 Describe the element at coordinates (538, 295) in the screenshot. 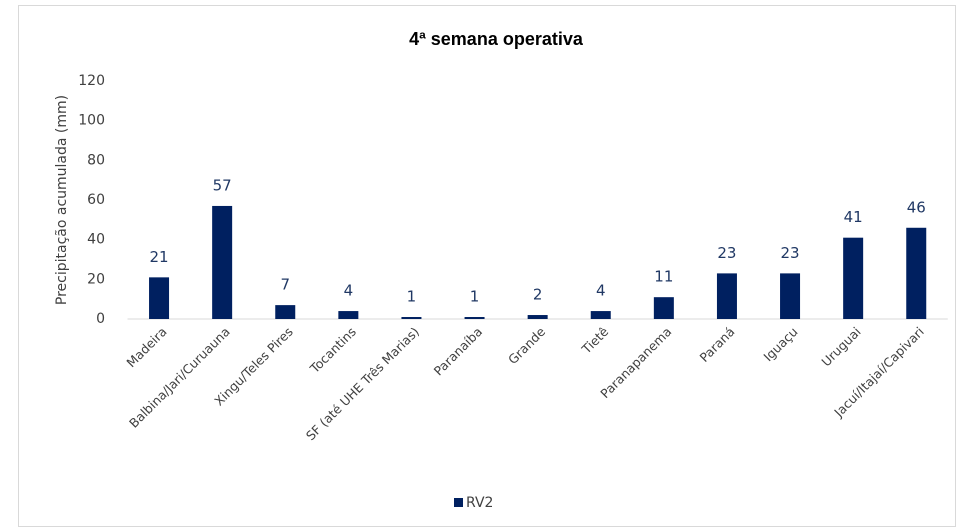

I see `value-label: 2` at that location.